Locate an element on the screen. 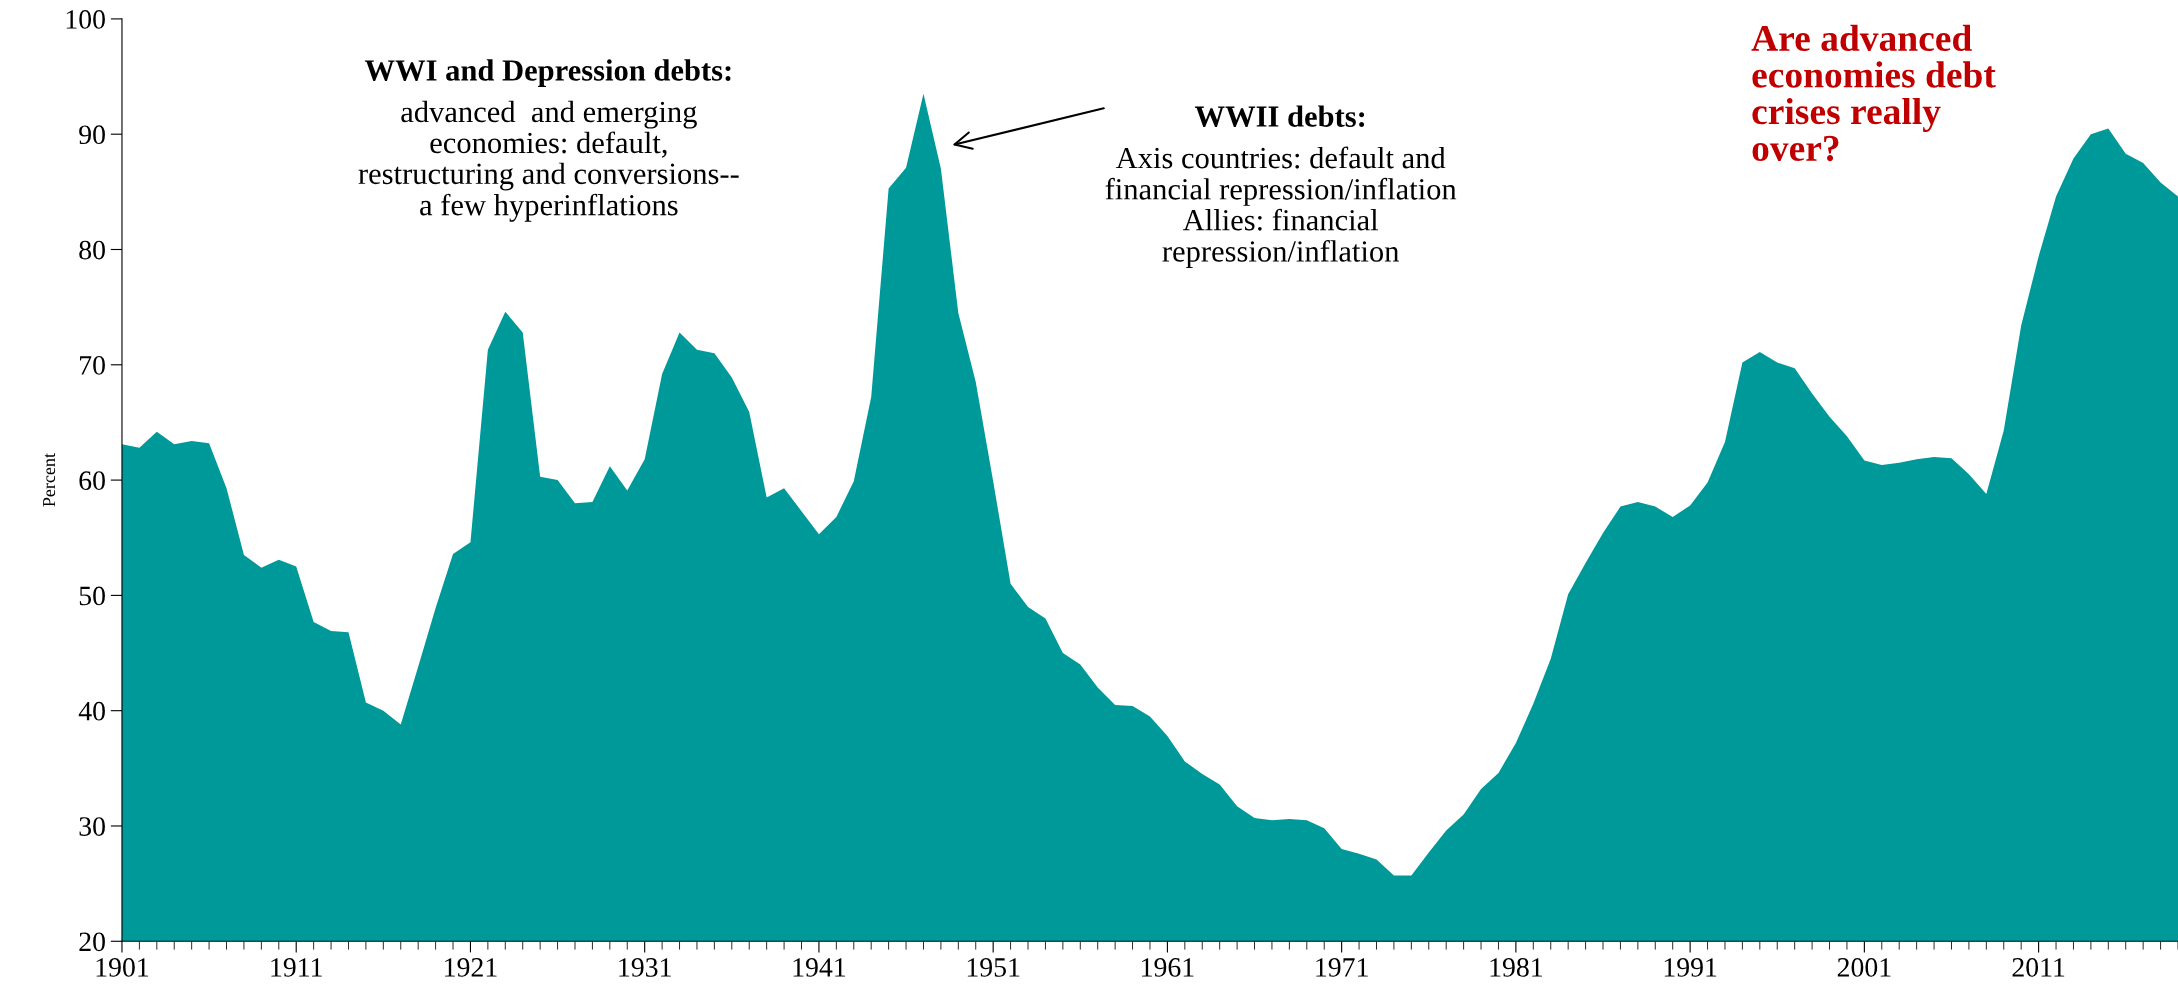  x-tick-label: 1931 is located at coordinates (645, 967).